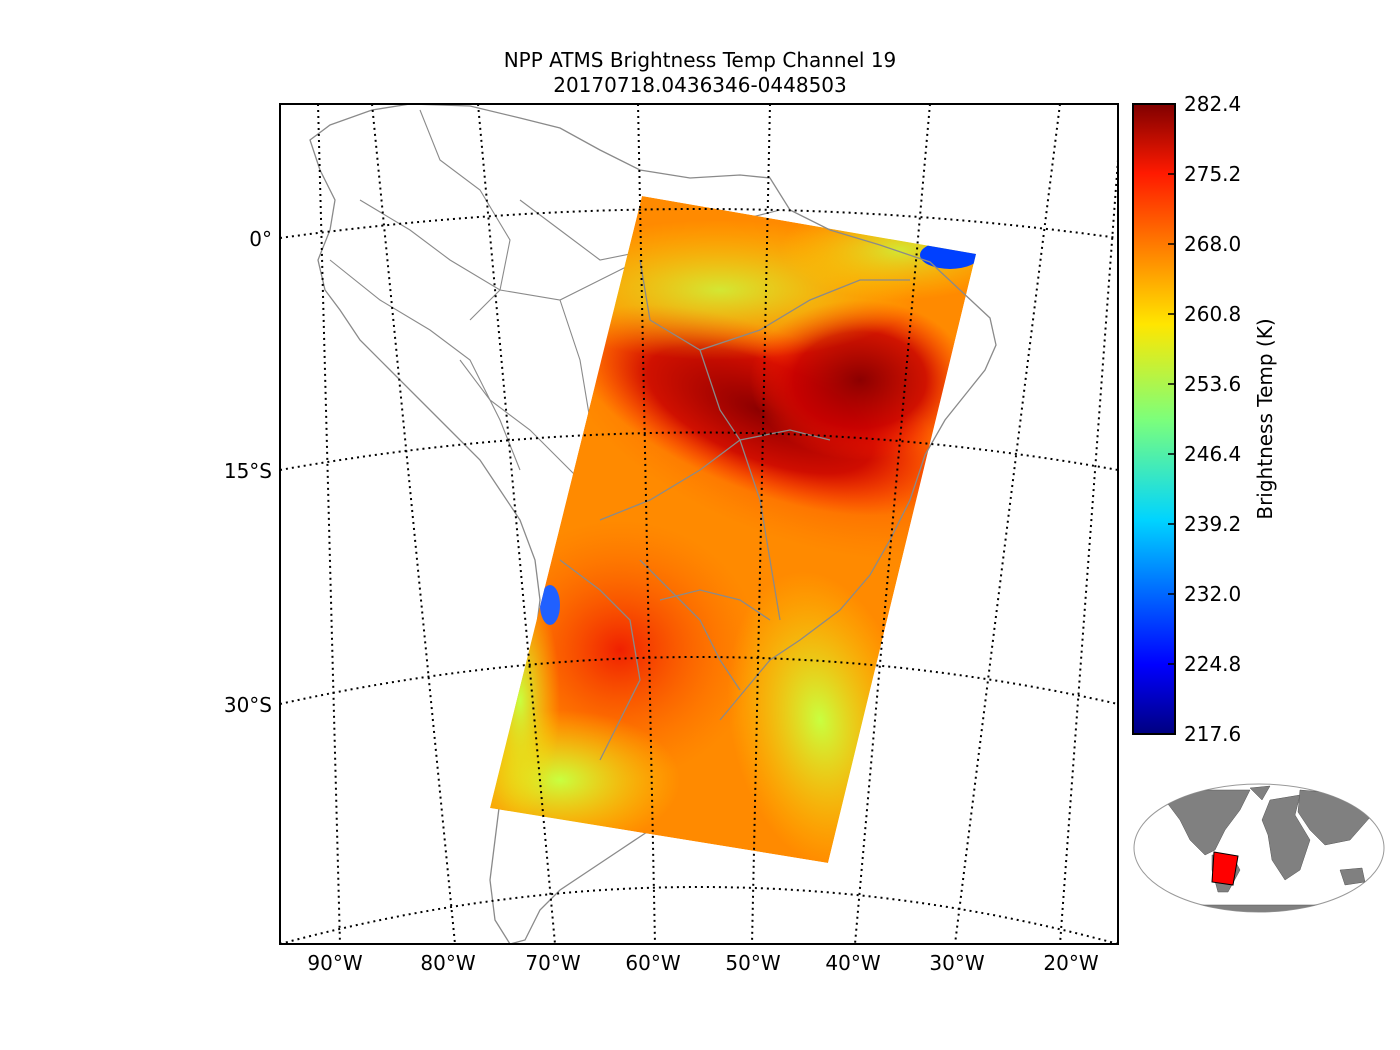  Describe the element at coordinates (1154, 419) in the screenshot. I see `colorbar` at that location.